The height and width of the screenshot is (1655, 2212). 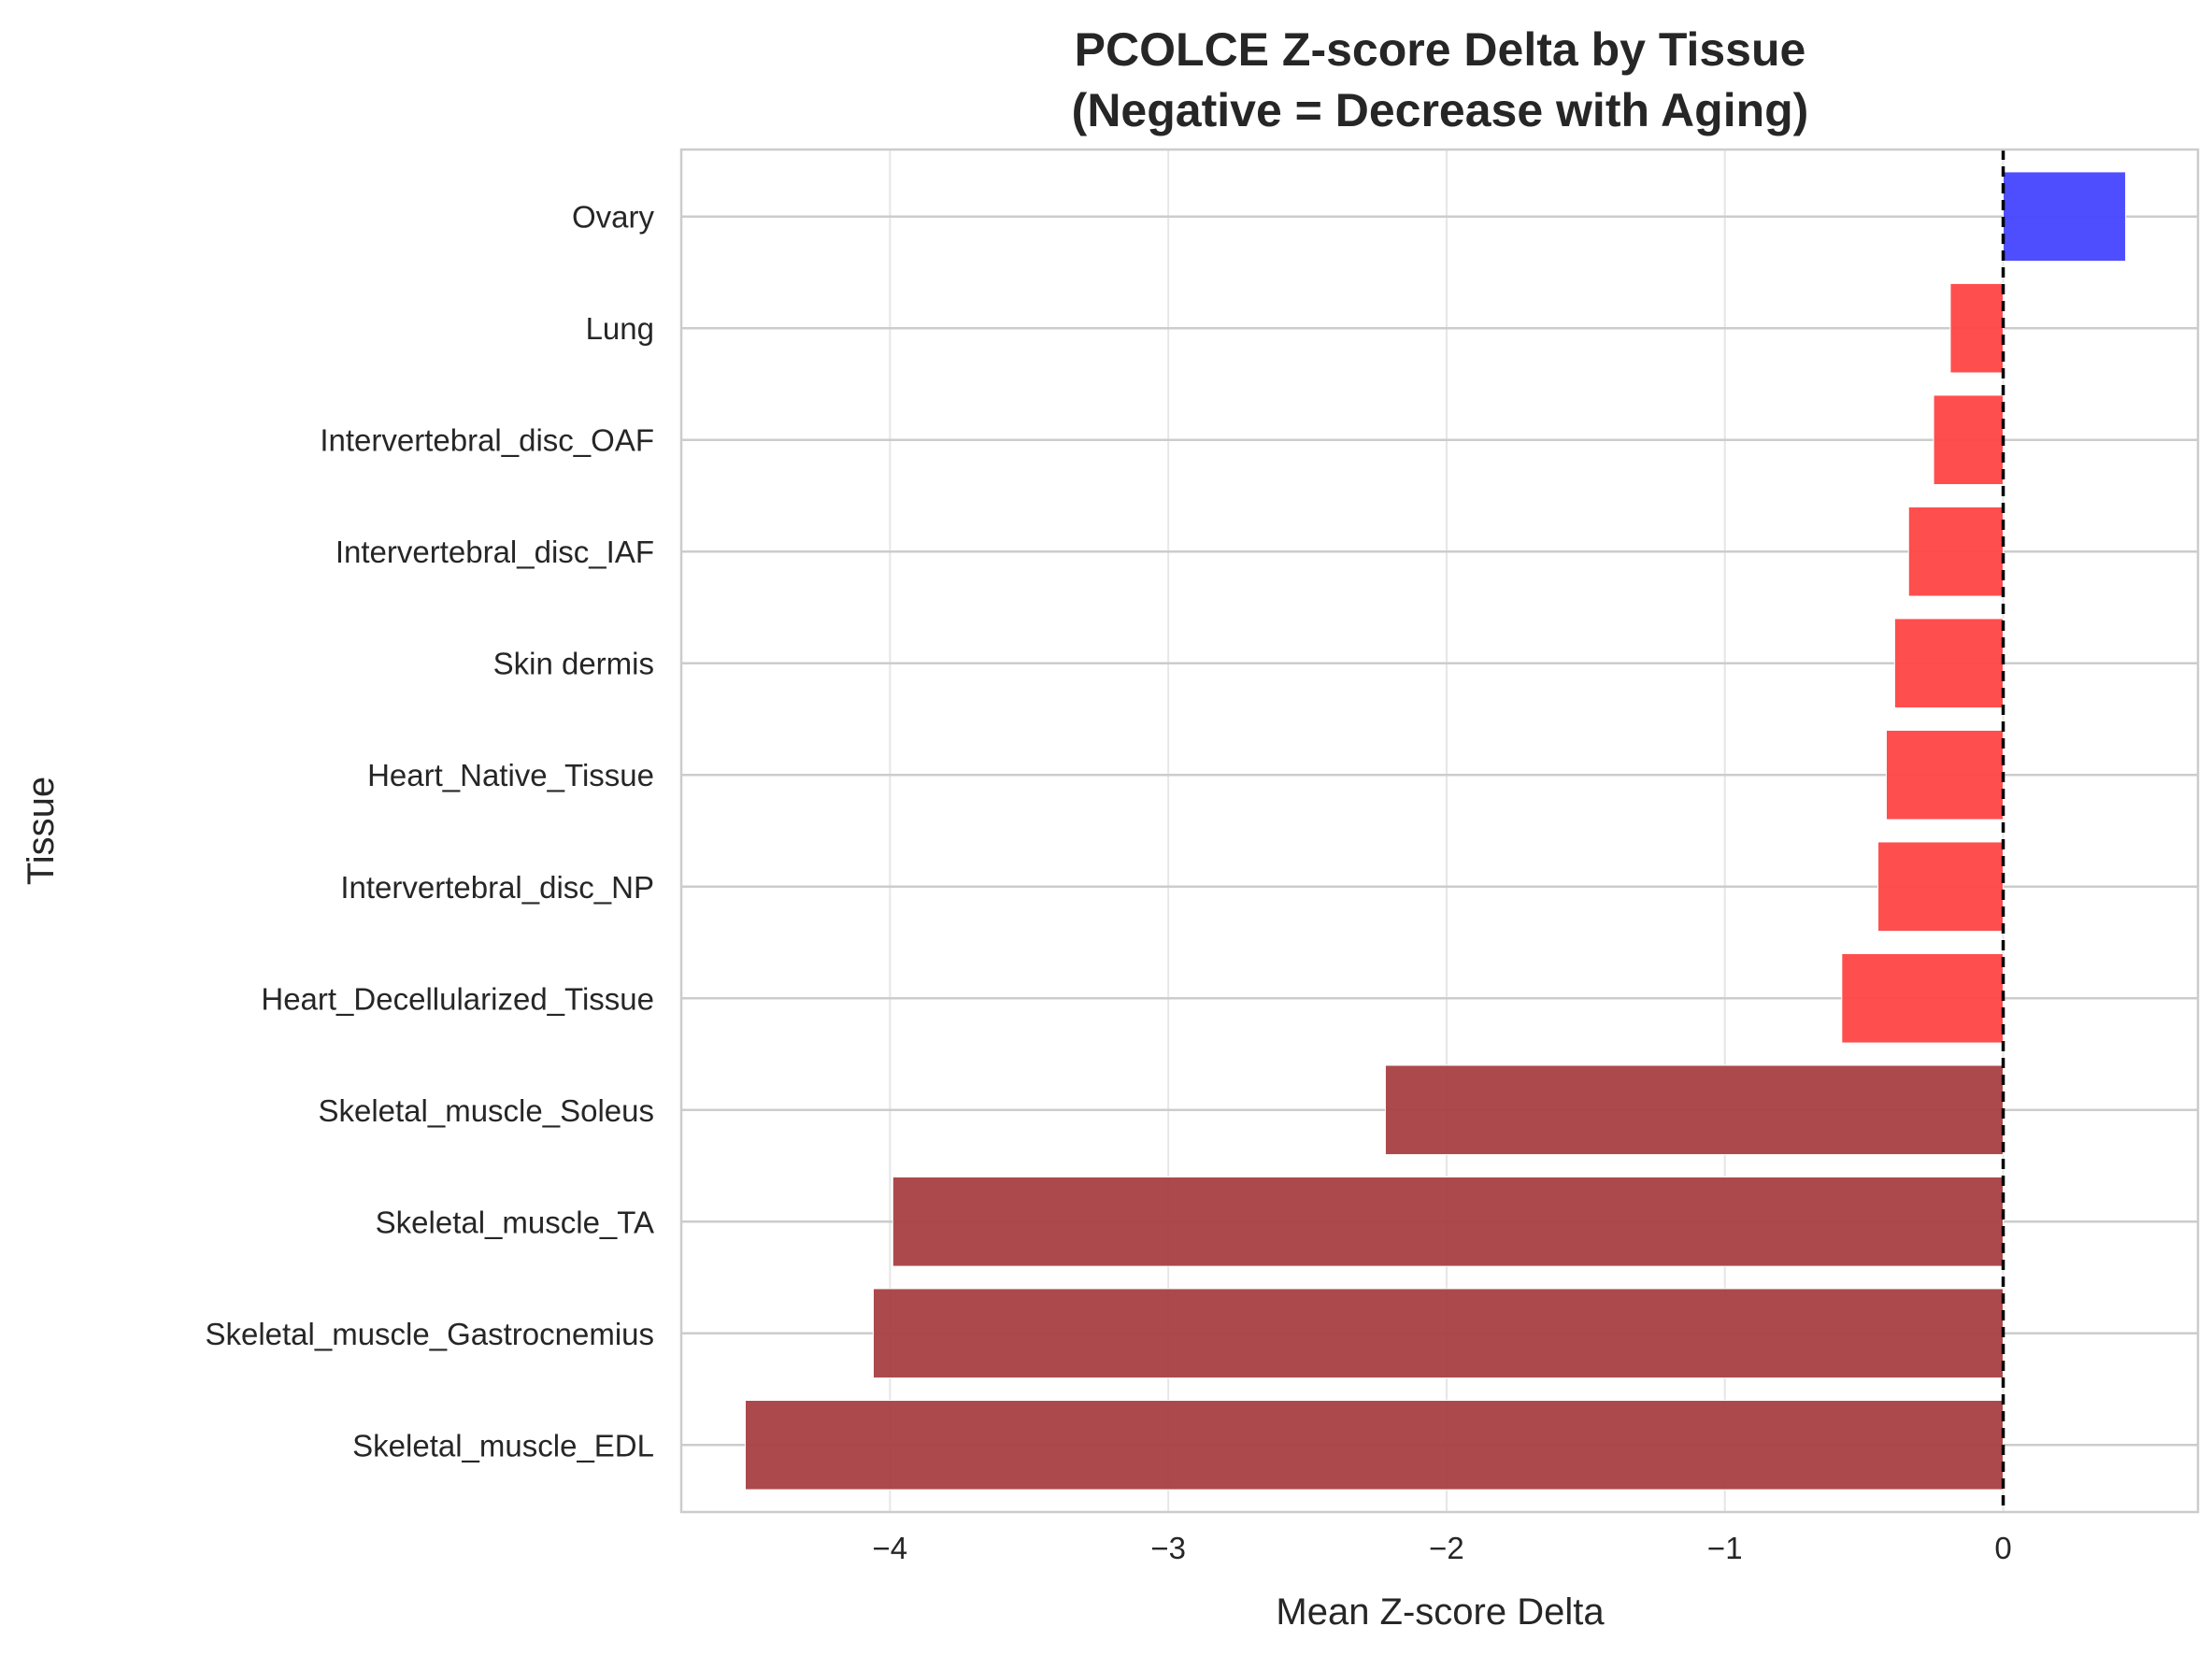 What do you see at coordinates (515, 1222) in the screenshot?
I see `y-tick-label: Skeletal_muscle_TA` at bounding box center [515, 1222].